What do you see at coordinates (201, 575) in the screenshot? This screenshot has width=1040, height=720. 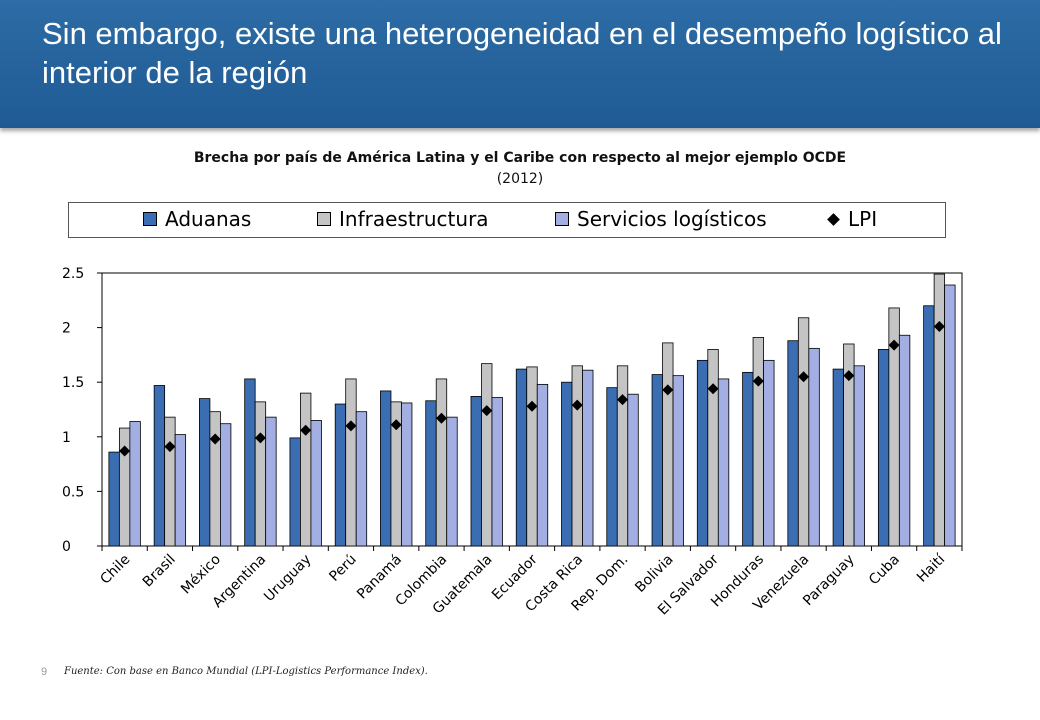 I see `x-tick-label: México` at bounding box center [201, 575].